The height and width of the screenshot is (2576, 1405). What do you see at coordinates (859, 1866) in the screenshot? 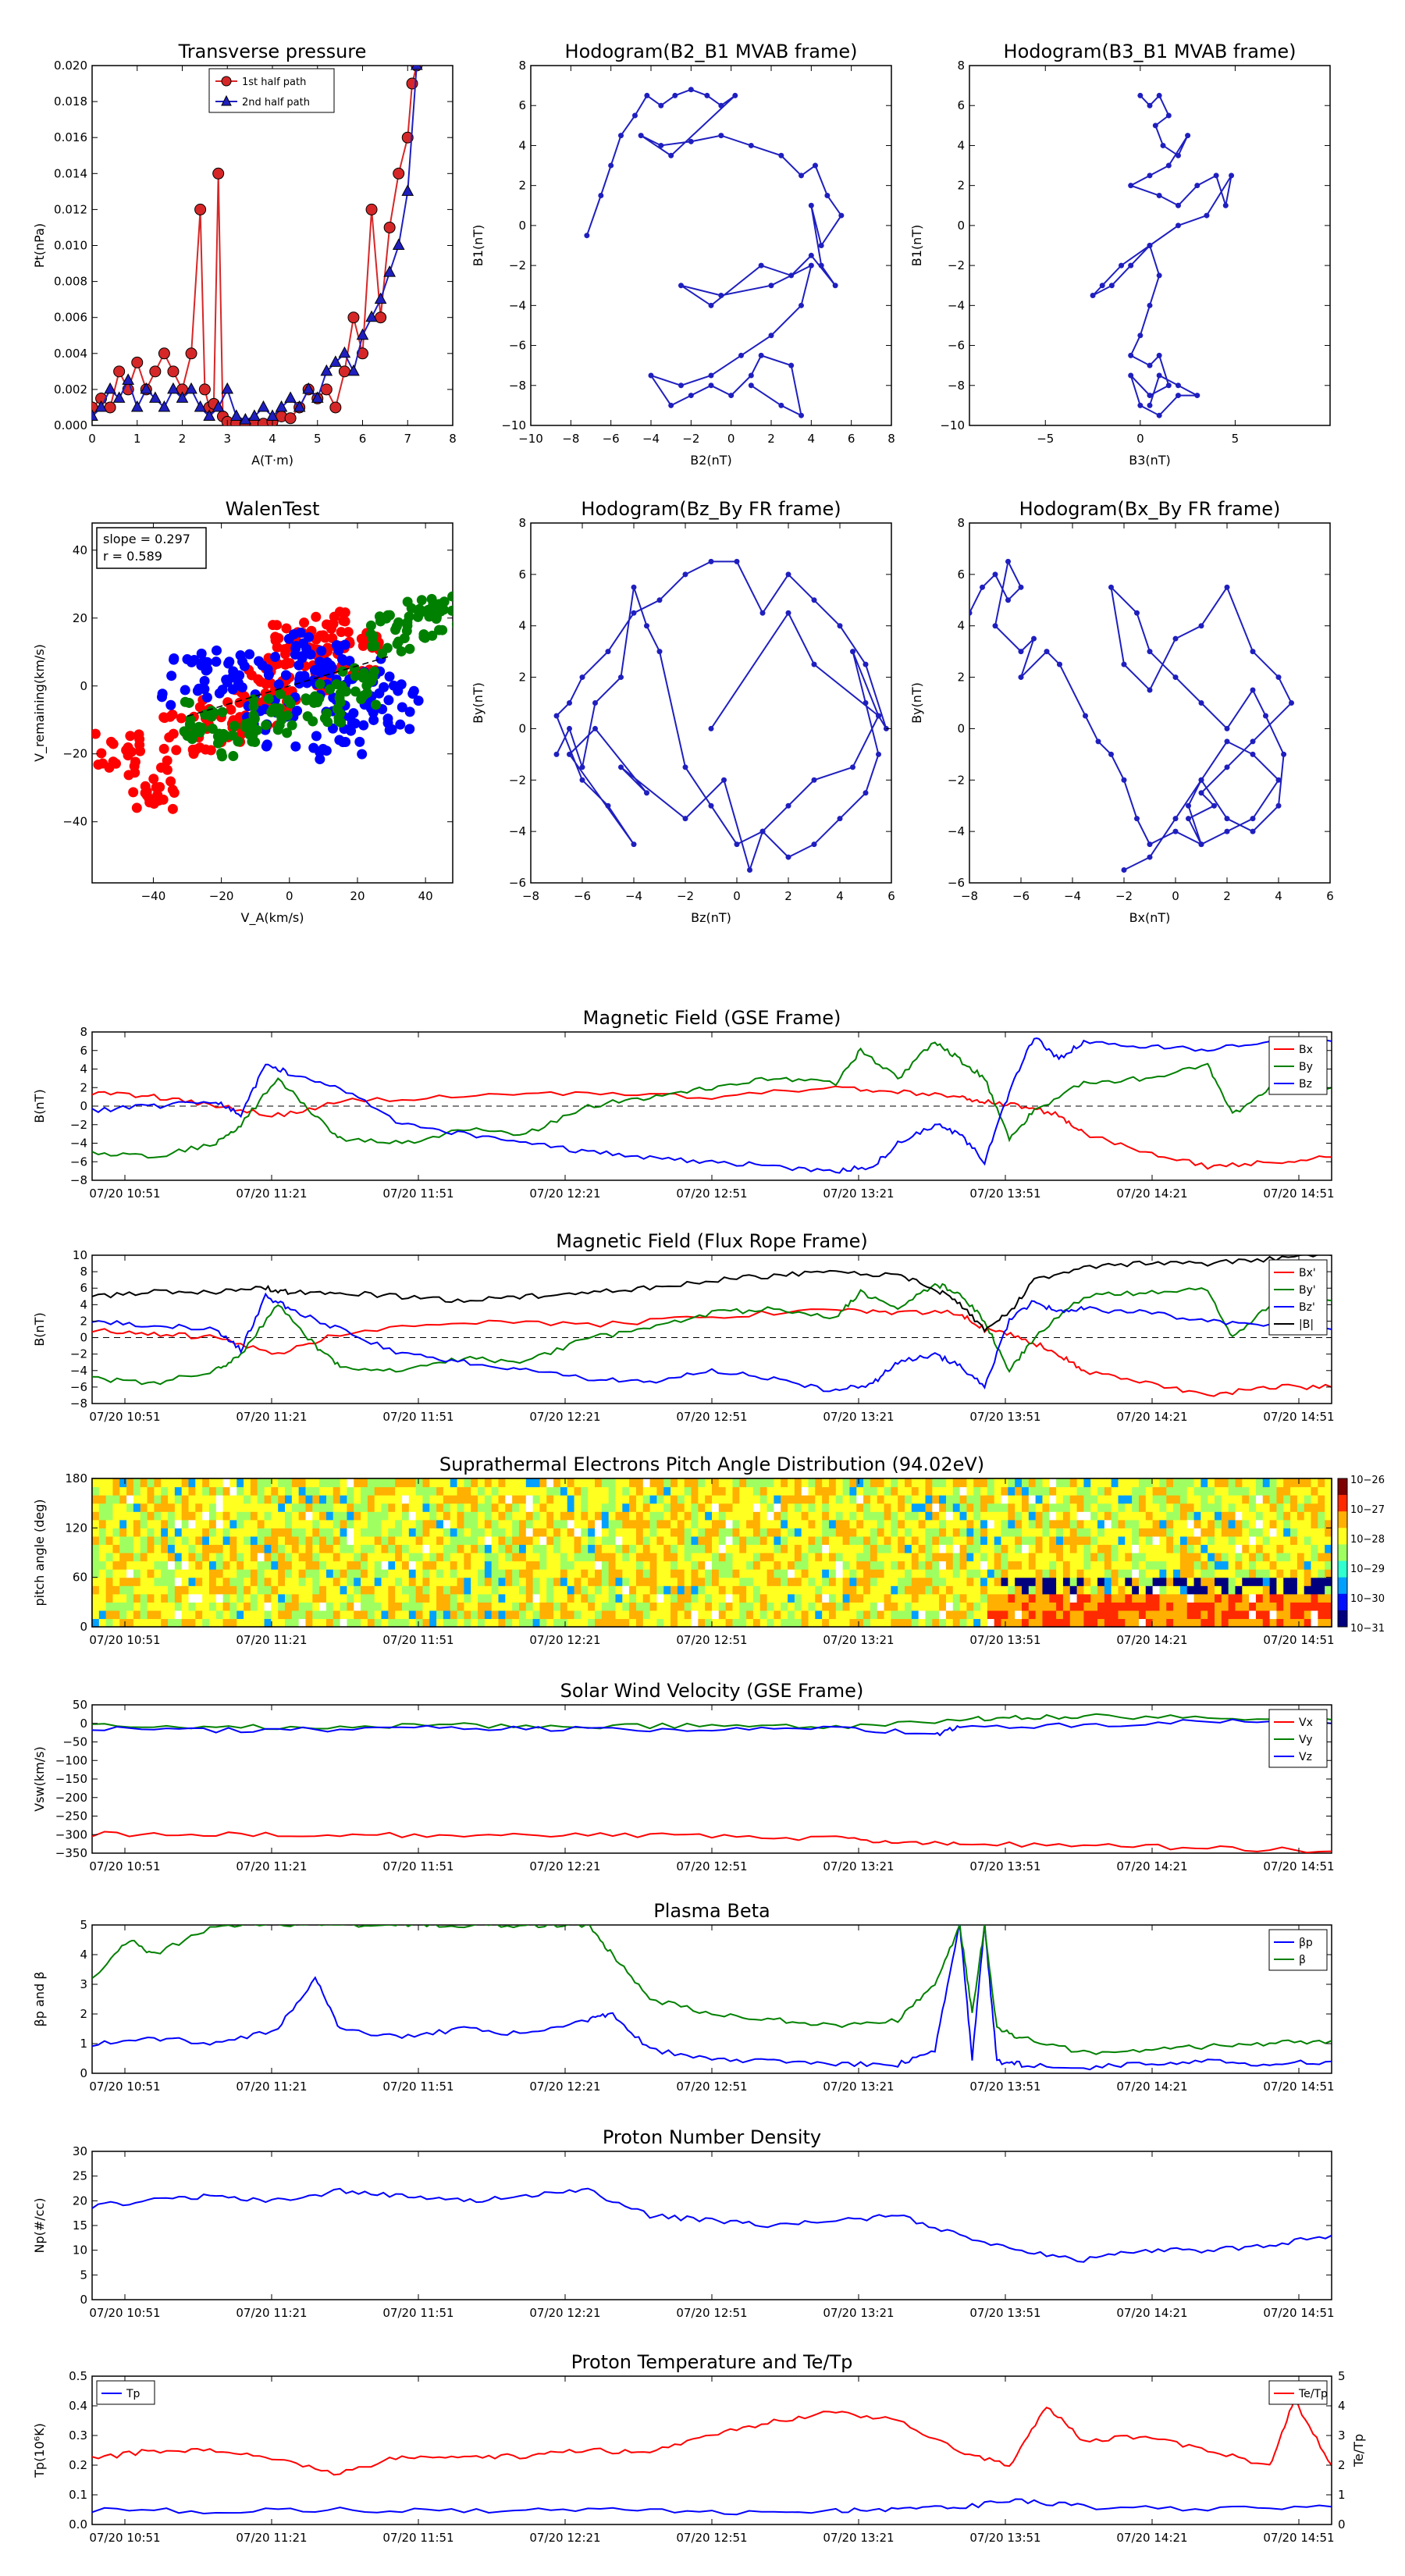
I see `x-tick-label: 07/20 13:21` at bounding box center [859, 1866].